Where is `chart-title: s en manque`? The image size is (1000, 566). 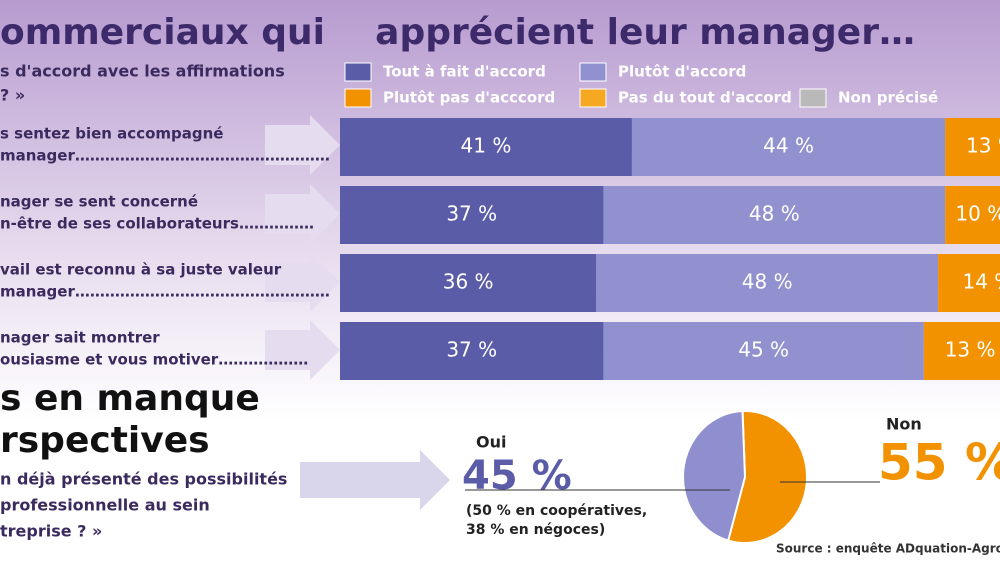
chart-title: s en manque is located at coordinates (130, 398).